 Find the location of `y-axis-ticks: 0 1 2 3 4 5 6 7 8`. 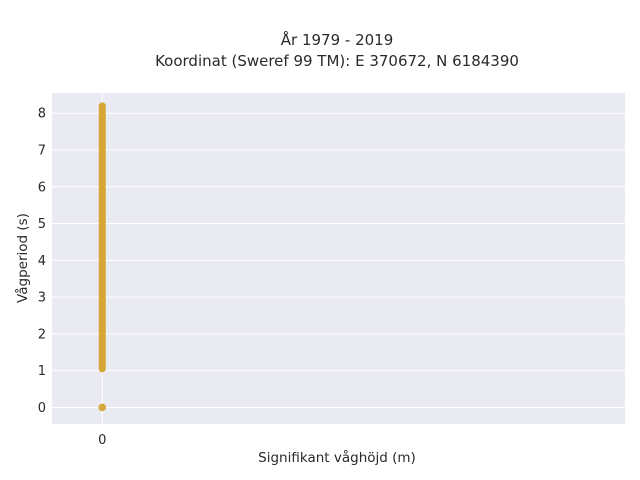

y-axis-ticks: 0 1 2 3 4 5 6 7 8 is located at coordinates (42, 261).